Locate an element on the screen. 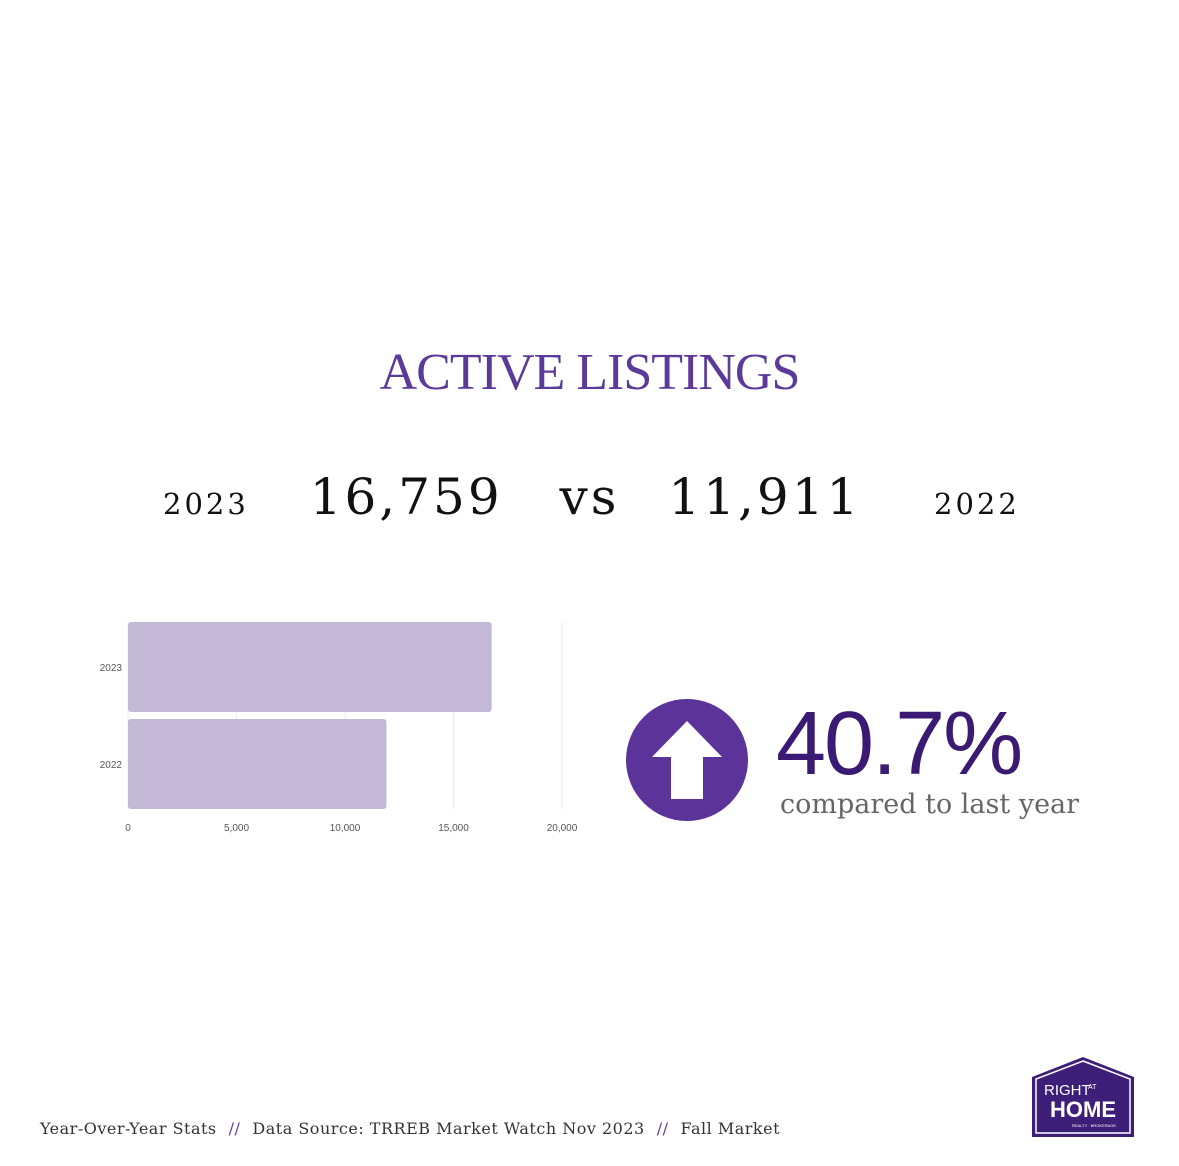 This screenshot has width=1179, height=1166. footer-source: Data Source: TRREB Market Watch Nov 2023 is located at coordinates (448, 1128).